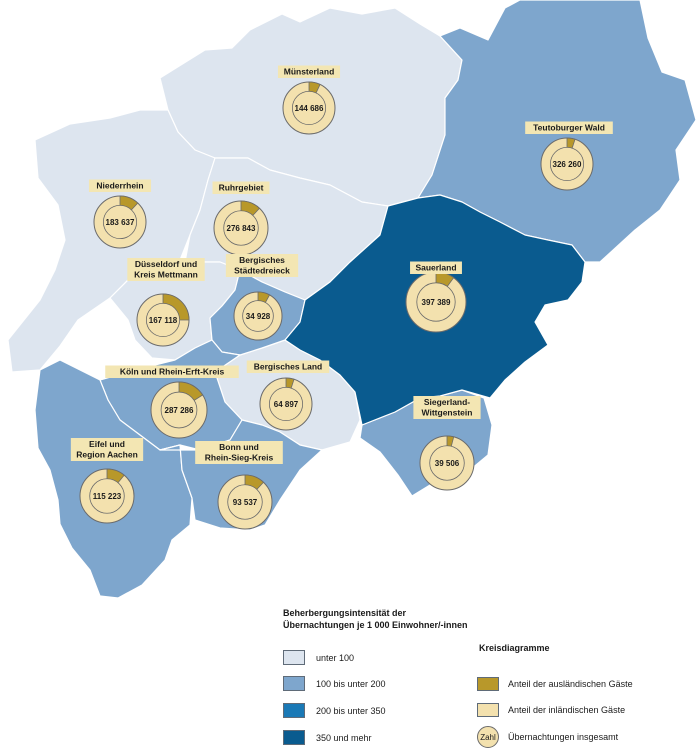 This screenshot has height=750, width=699. What do you see at coordinates (345, 613) in the screenshot?
I see `legend-title-line1: Beherbergungsintensität der` at bounding box center [345, 613].